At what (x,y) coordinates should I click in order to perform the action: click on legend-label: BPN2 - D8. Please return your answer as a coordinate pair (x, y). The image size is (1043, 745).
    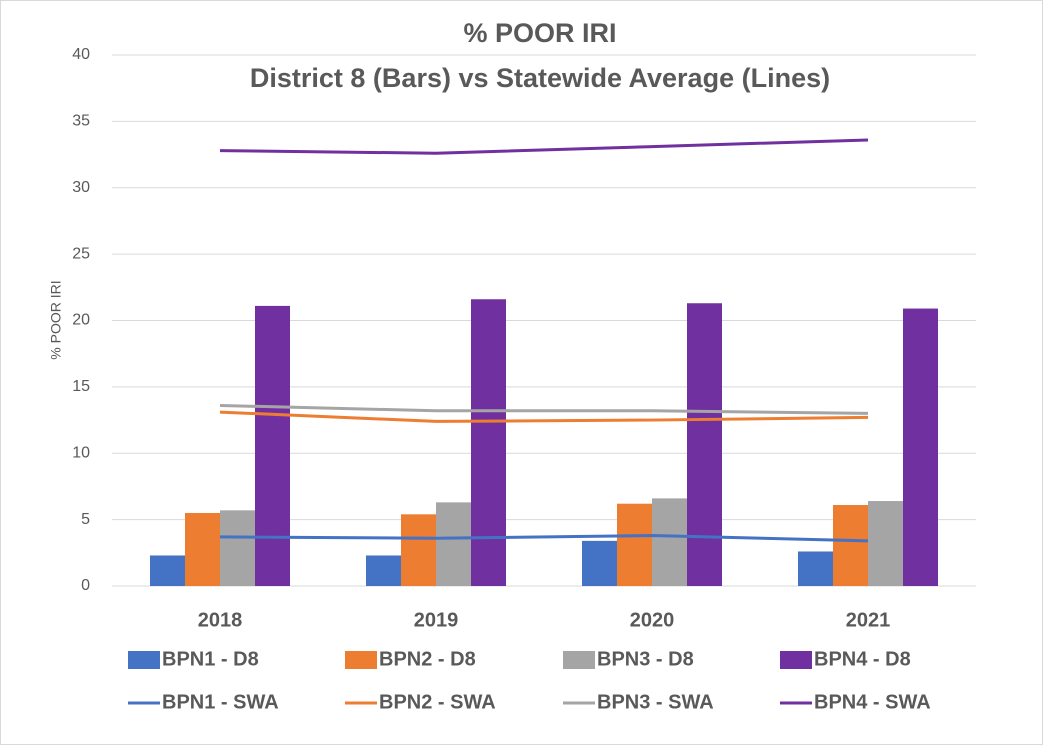
    Looking at the image, I should click on (427, 659).